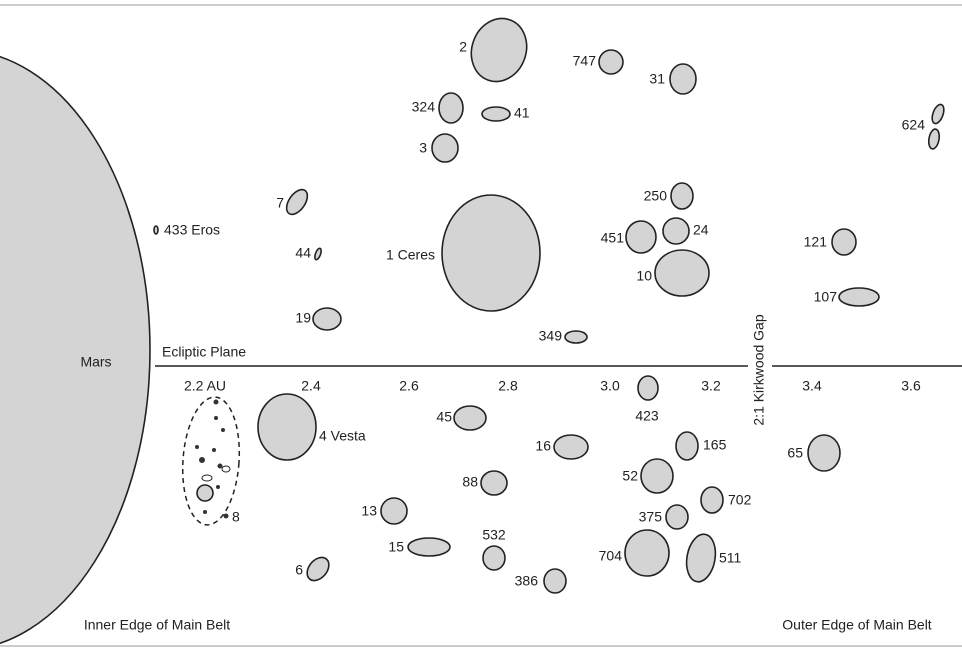 This screenshot has height=649, width=962. What do you see at coordinates (236, 517) in the screenshot?
I see `asteroid-label: 8` at bounding box center [236, 517].